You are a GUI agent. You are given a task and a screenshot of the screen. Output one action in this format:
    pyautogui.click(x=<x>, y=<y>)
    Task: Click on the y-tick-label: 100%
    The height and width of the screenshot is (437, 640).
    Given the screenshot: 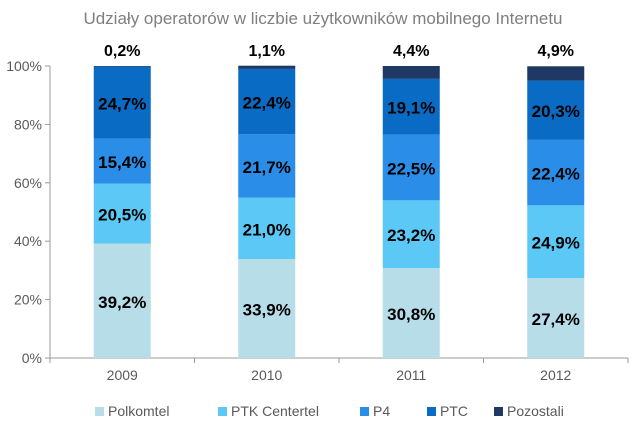 What is the action you would take?
    pyautogui.click(x=24, y=66)
    